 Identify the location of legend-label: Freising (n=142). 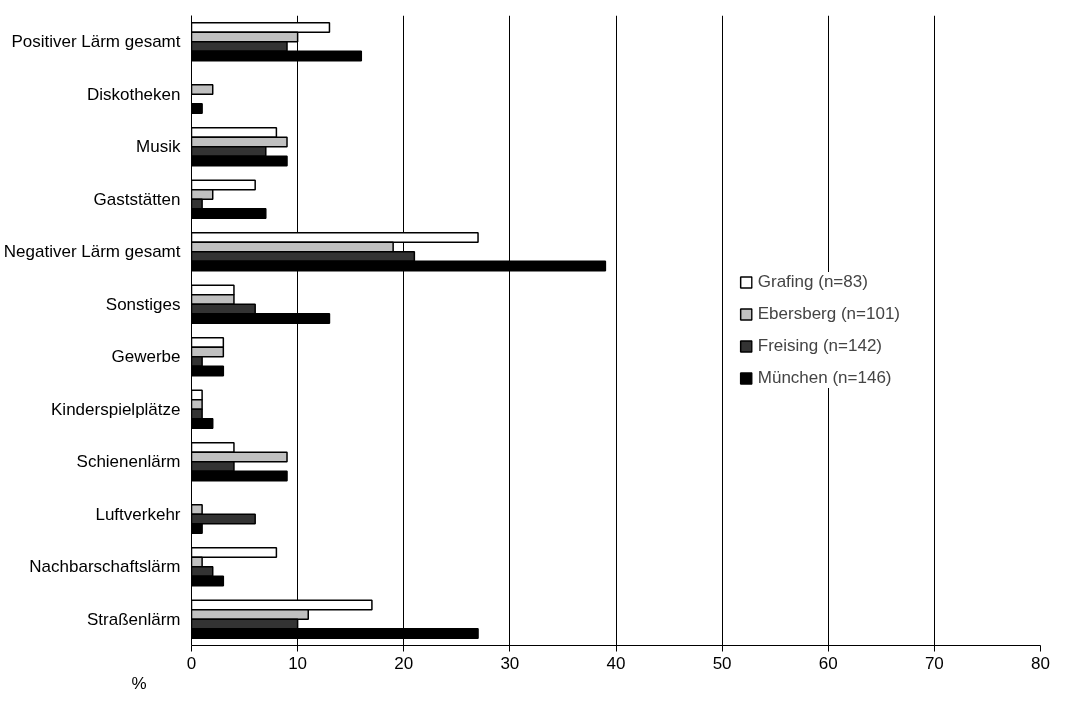
(820, 346).